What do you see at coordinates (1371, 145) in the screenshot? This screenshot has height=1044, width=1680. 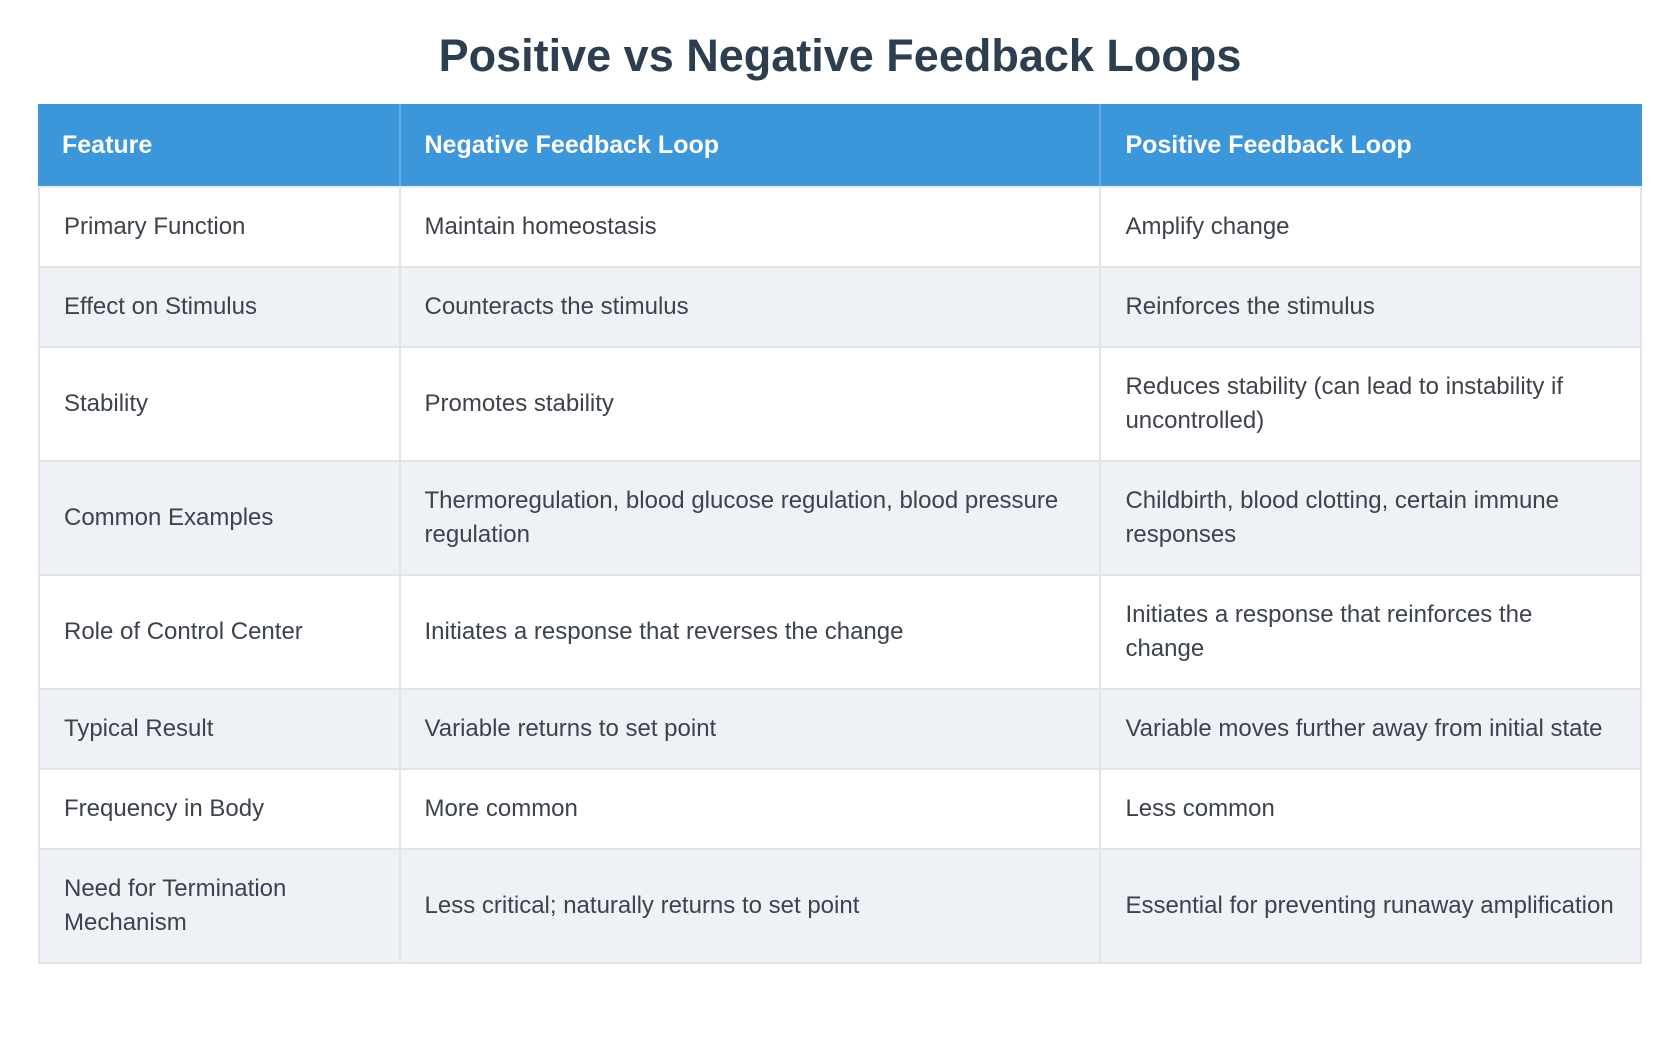 I see `column-header-positive-feedback: Positive Feedback Loop` at bounding box center [1371, 145].